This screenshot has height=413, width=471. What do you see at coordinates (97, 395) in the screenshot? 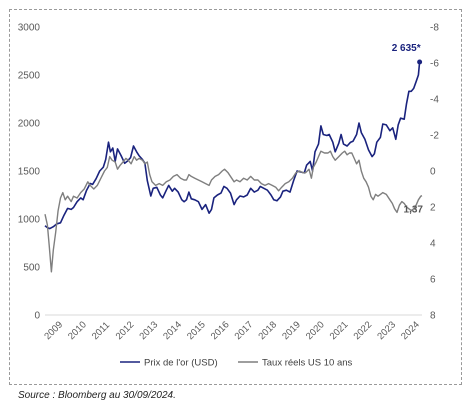
I see `source-note: Source : Bloomberg au 30/09/2024.` at bounding box center [97, 395].